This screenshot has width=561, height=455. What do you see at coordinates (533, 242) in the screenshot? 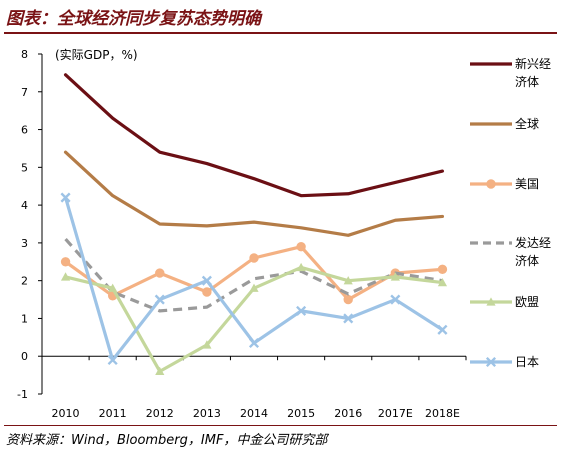
I see `legend-label: 发达经` at bounding box center [533, 242].